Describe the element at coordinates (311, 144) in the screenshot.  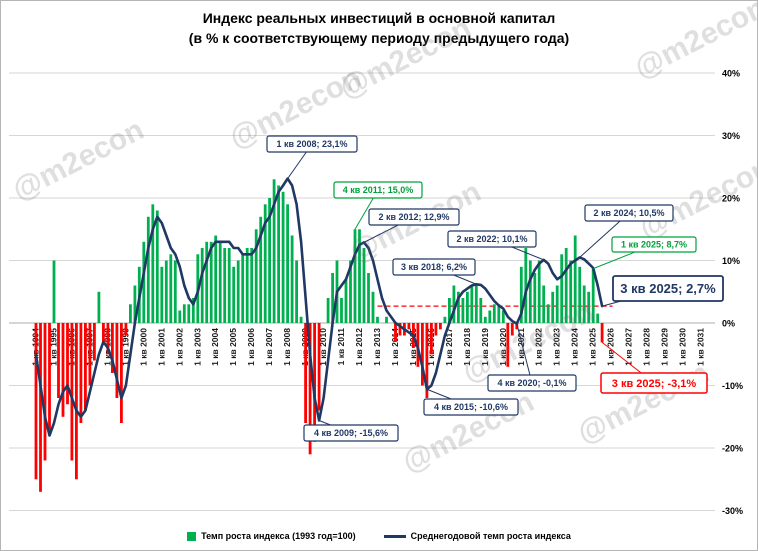
I see `svg-text: 1 кв 2008; 23,1%` at that location.